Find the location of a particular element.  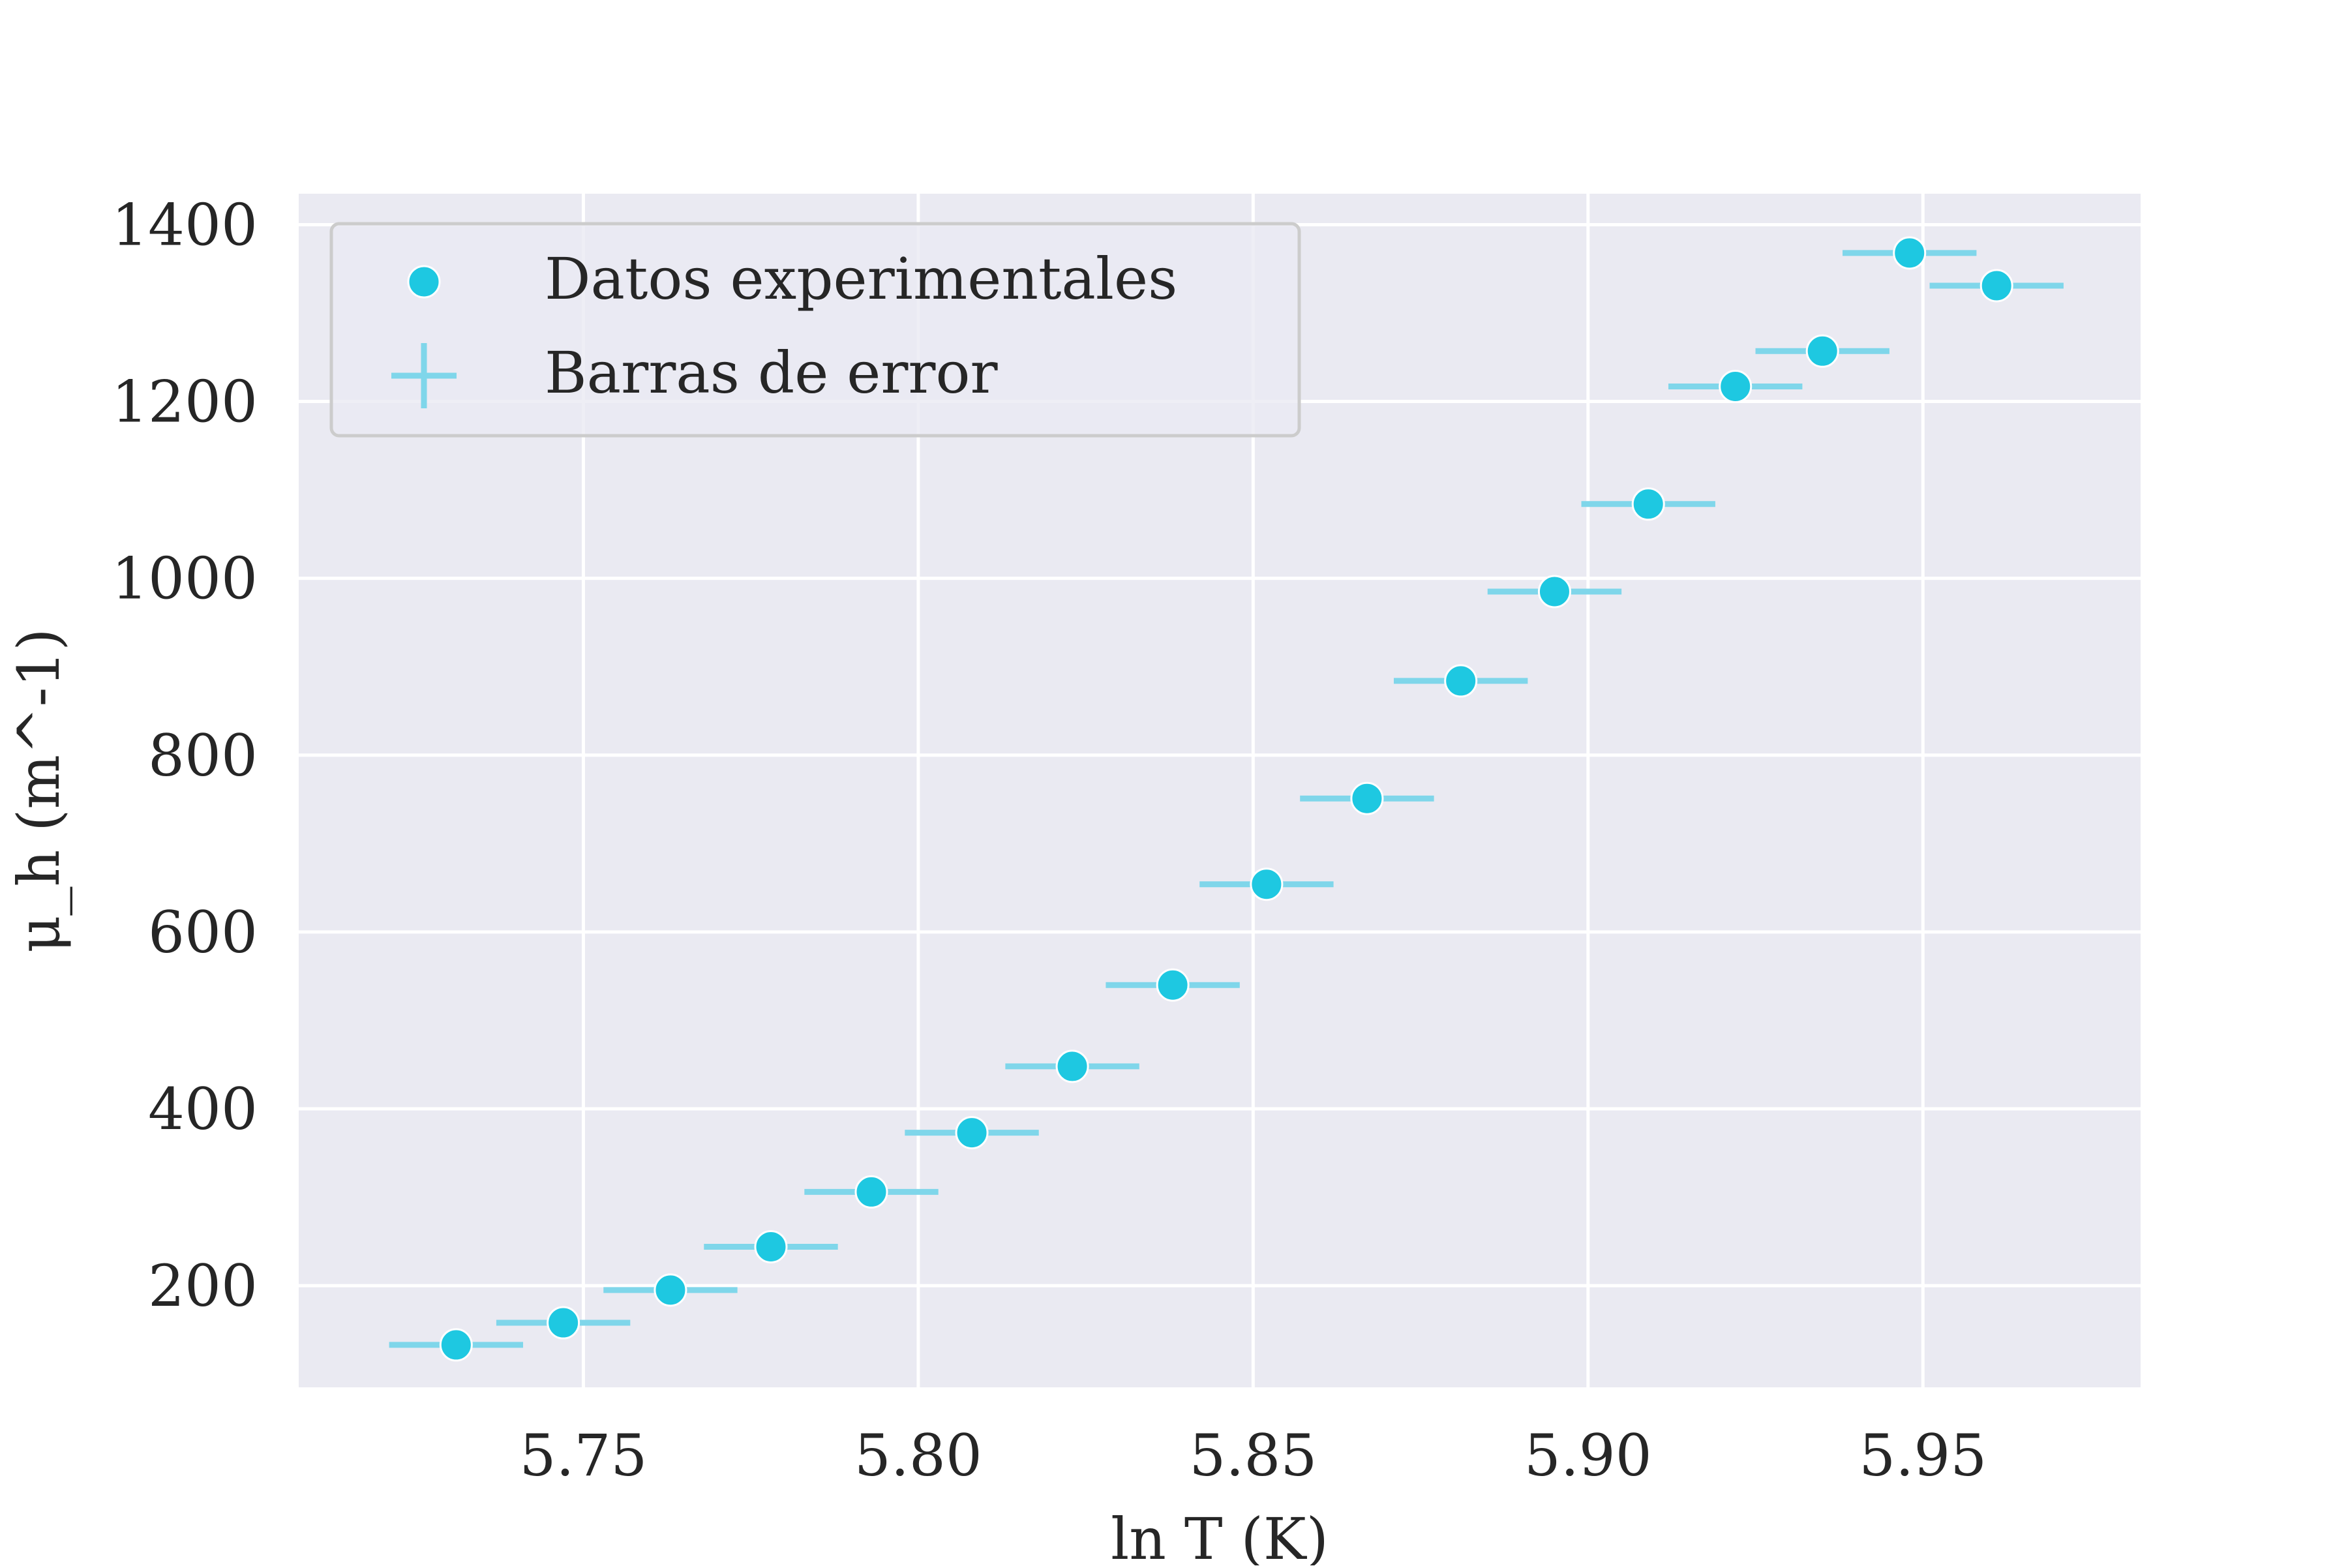

x-tick-label-0: 5.75 is located at coordinates (583, 1455).